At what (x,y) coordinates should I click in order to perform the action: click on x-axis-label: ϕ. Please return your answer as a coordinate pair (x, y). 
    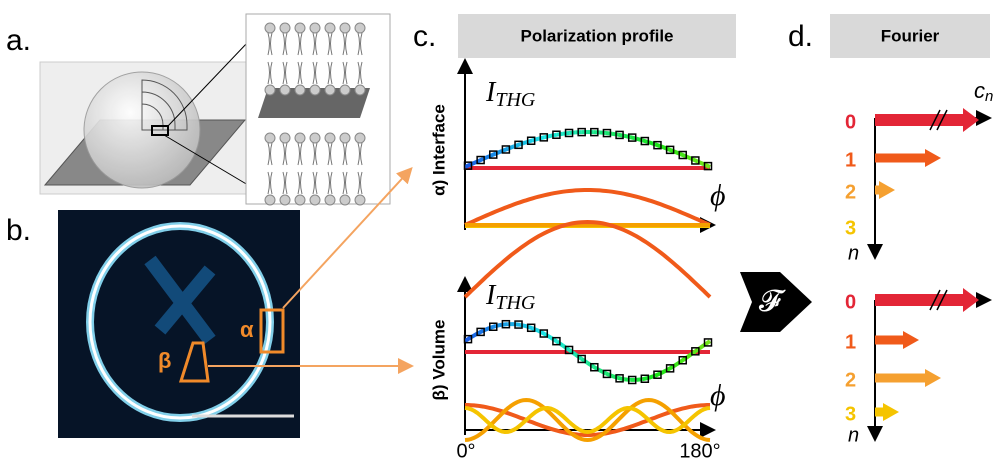
    Looking at the image, I should click on (718, 195).